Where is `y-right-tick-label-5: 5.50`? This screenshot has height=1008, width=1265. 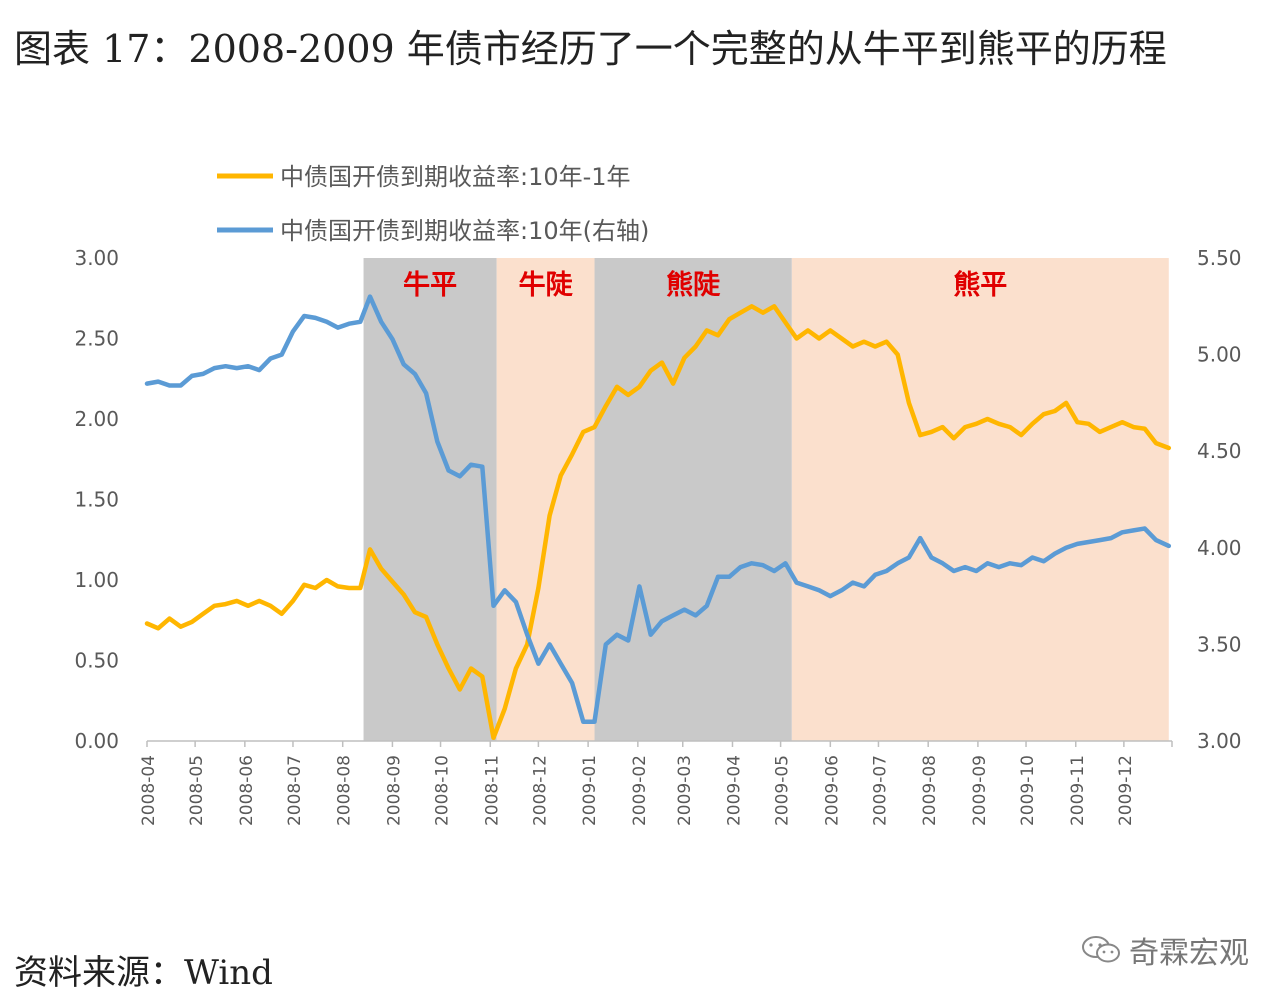
y-right-tick-label-5: 5.50 is located at coordinates (1219, 258).